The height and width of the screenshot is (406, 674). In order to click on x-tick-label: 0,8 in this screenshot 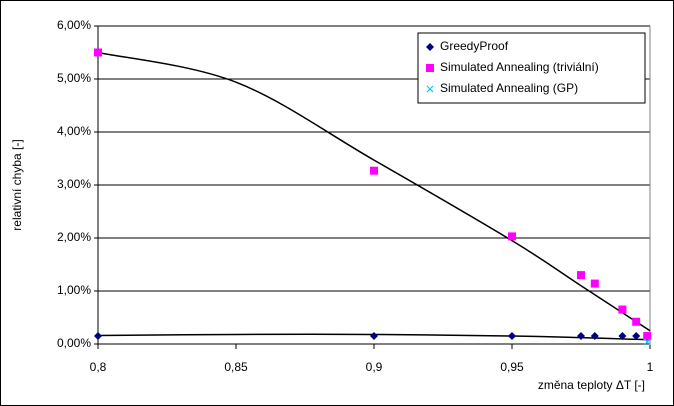, I will do `click(98, 367)`.